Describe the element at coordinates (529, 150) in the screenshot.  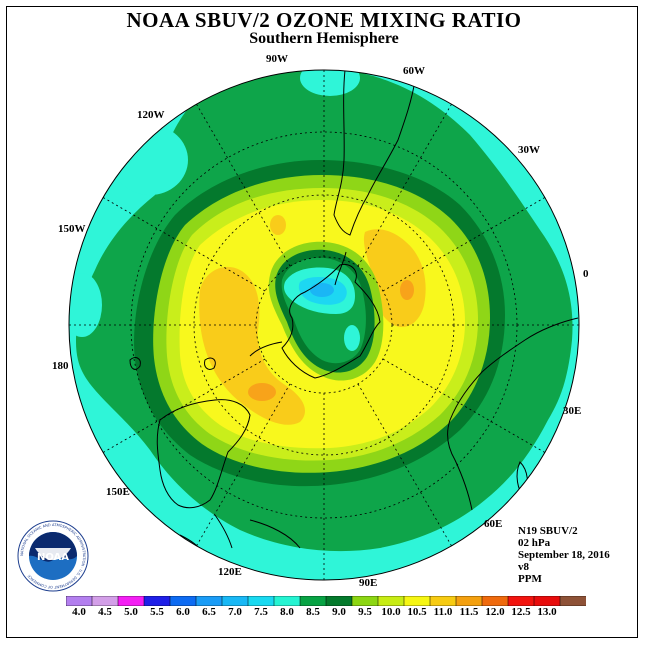
I see `lon-label-30w: 30W` at that location.